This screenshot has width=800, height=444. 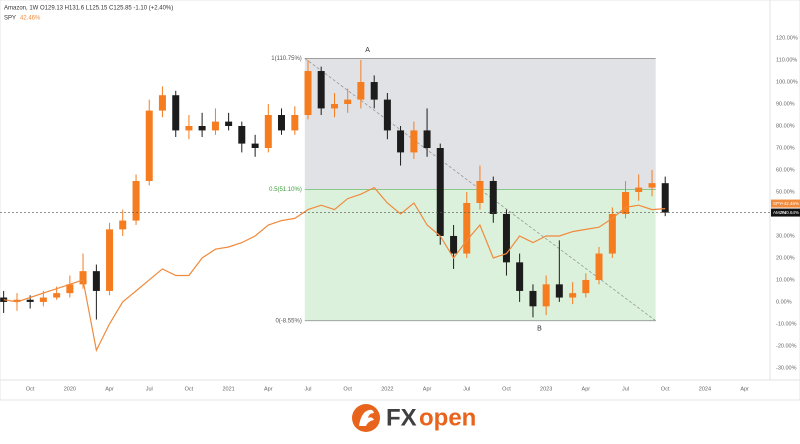 I want to click on x-tick-label: 2023, so click(x=546, y=389).